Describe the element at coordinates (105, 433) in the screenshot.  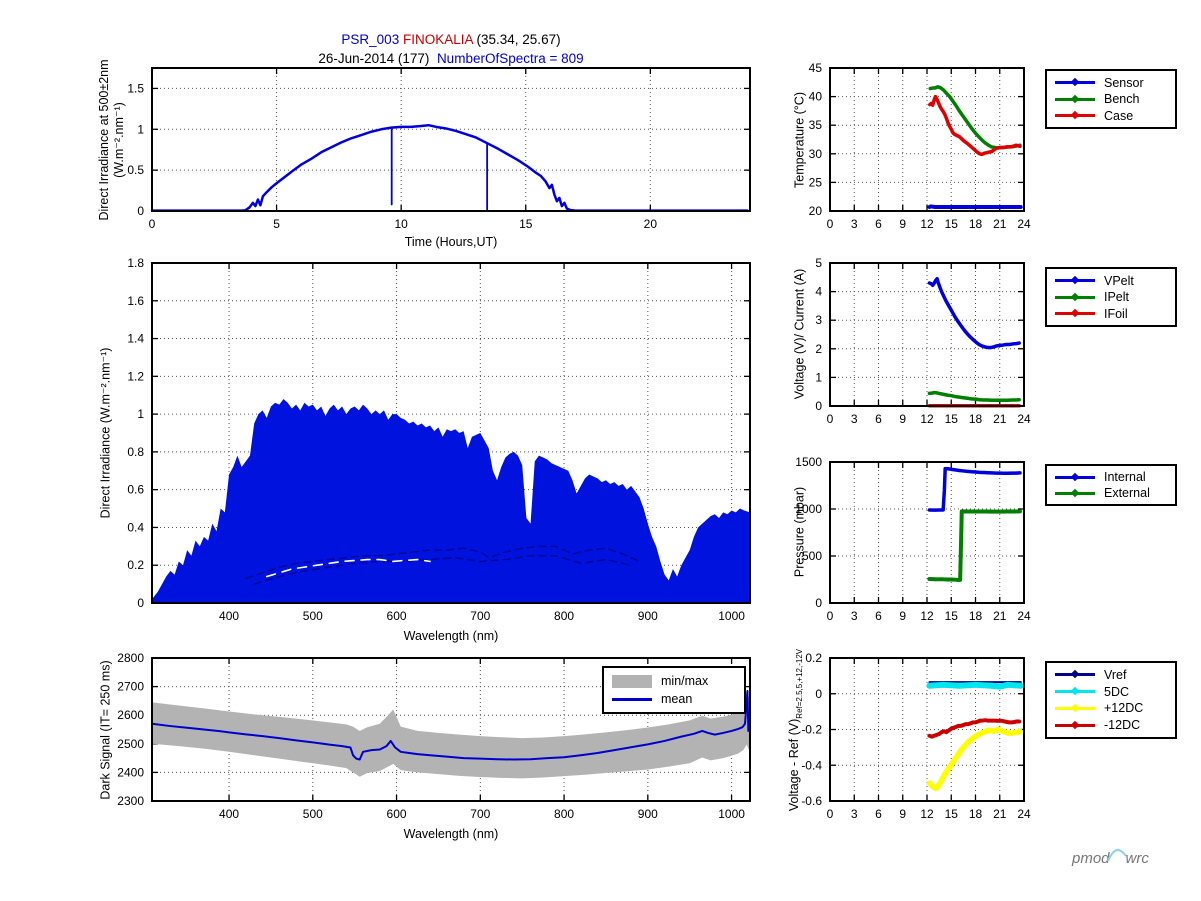
I see `spectra-ylabel: Direct Irradiance (W.m⁻².nm⁻¹)` at that location.